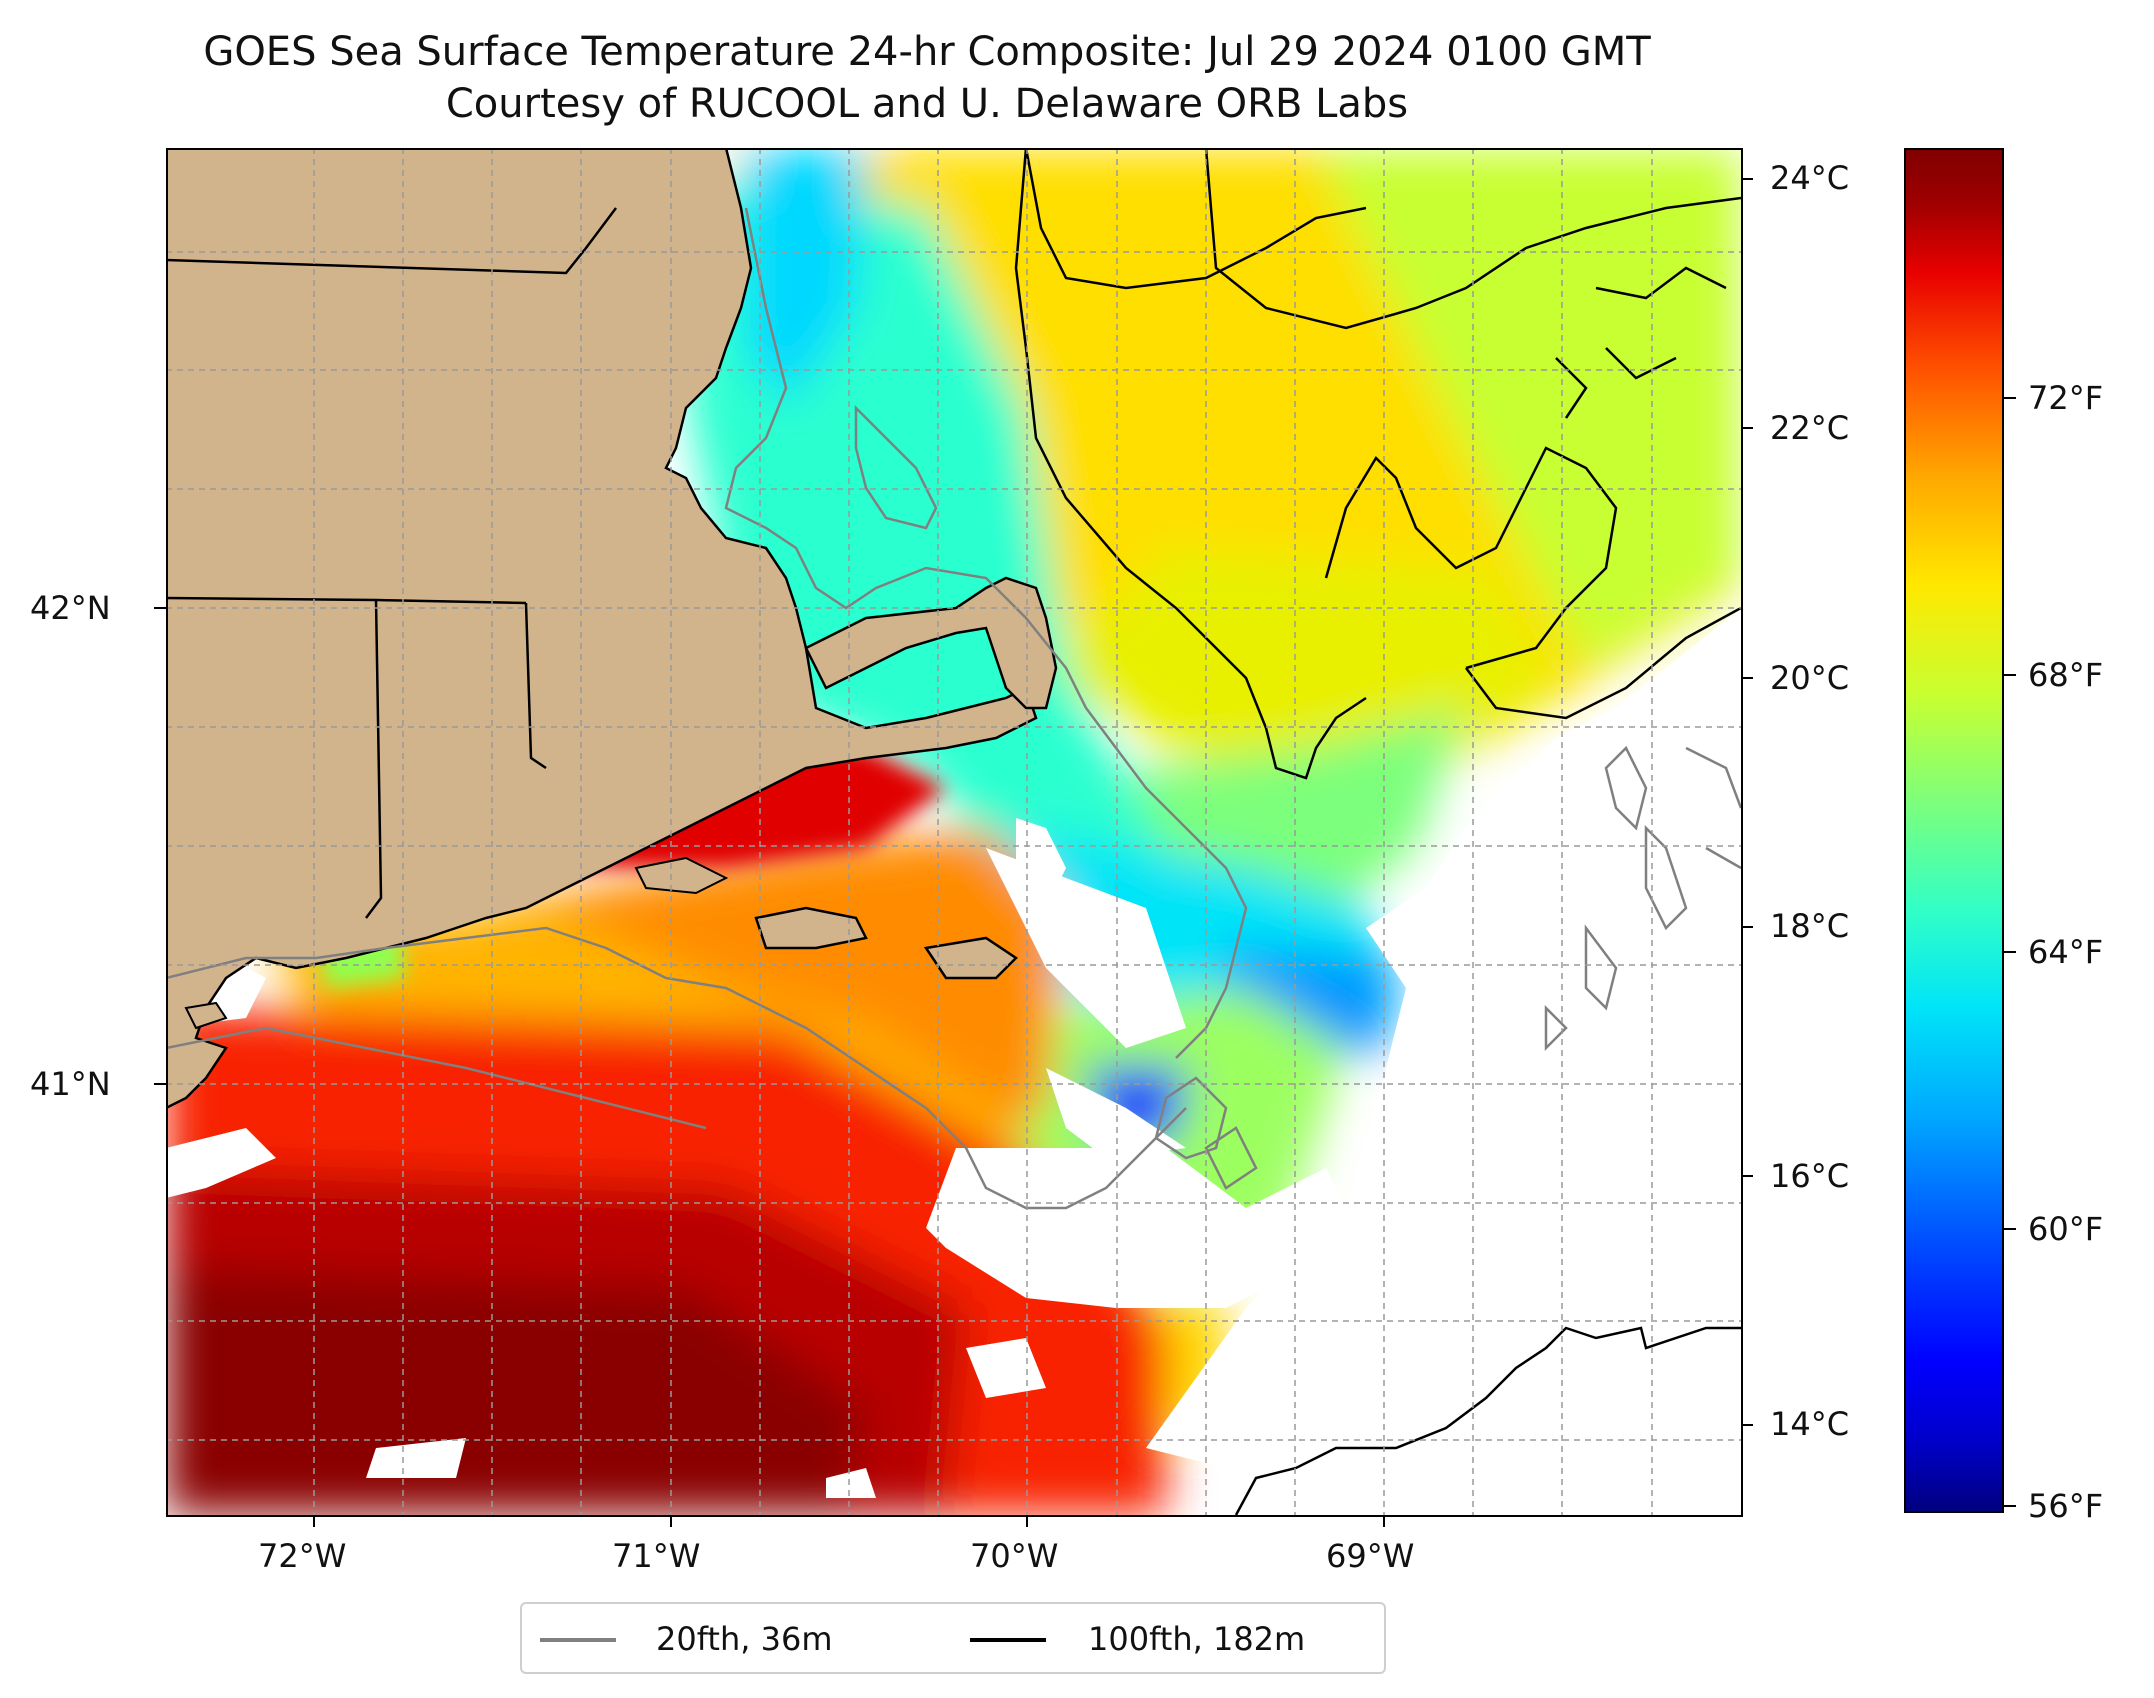  Describe the element at coordinates (1810, 678) in the screenshot. I see `celsius-tick-label: 20°C` at that location.